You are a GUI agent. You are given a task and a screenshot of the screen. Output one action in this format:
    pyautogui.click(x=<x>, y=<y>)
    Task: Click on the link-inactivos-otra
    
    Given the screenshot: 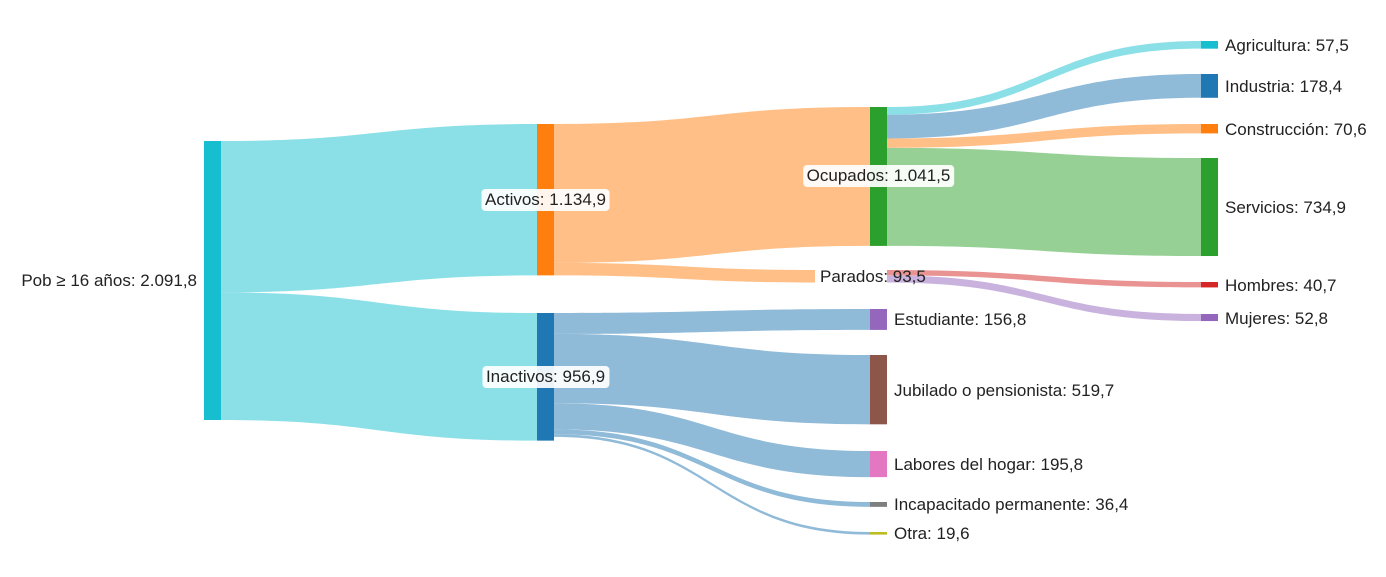 What is the action you would take?
    pyautogui.click(x=712, y=484)
    